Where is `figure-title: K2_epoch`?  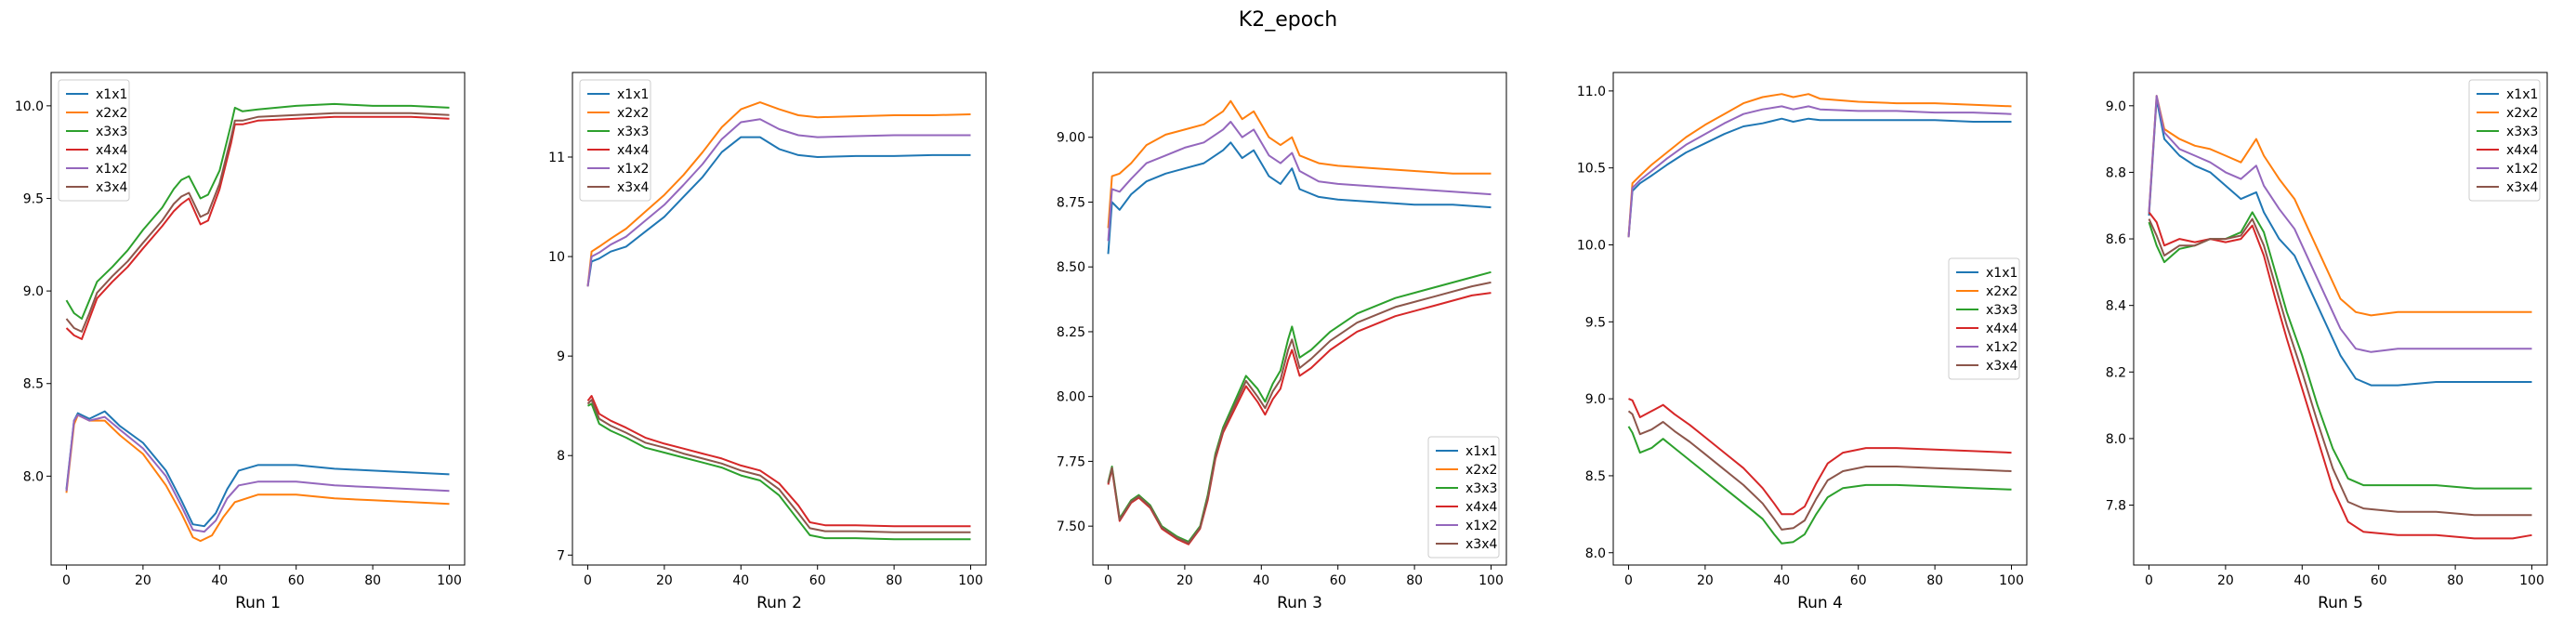 figure-title: K2_epoch is located at coordinates (1288, 20).